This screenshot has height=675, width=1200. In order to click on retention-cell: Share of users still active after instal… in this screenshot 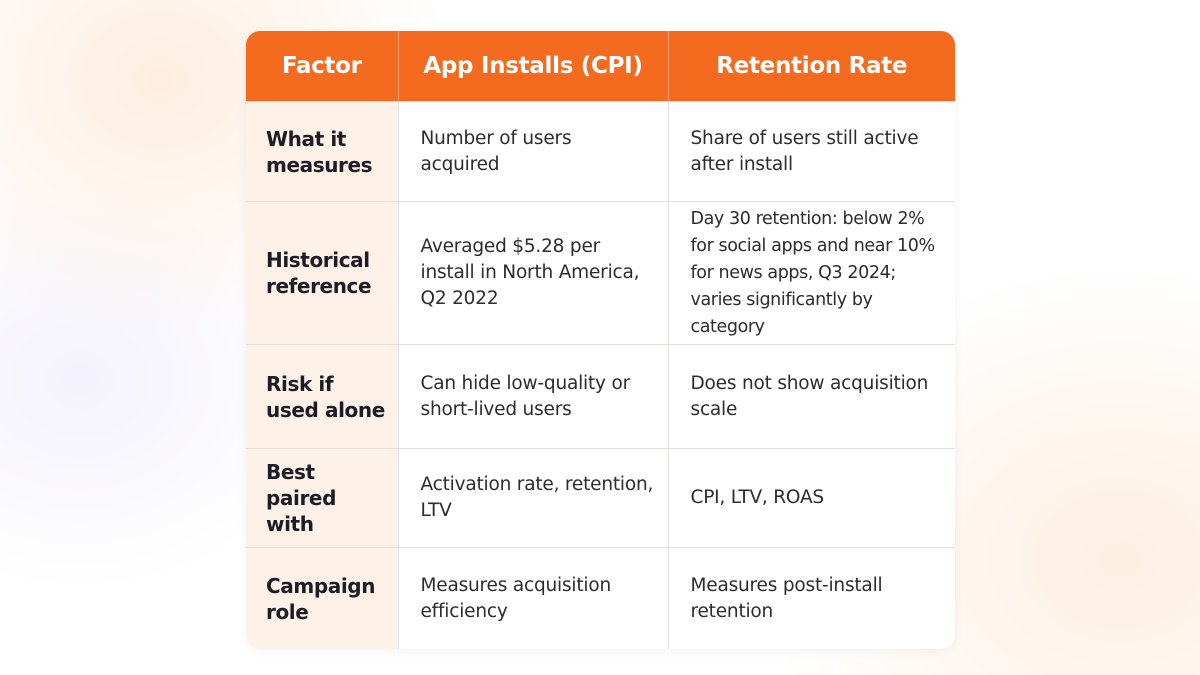, I will do `click(811, 151)`.